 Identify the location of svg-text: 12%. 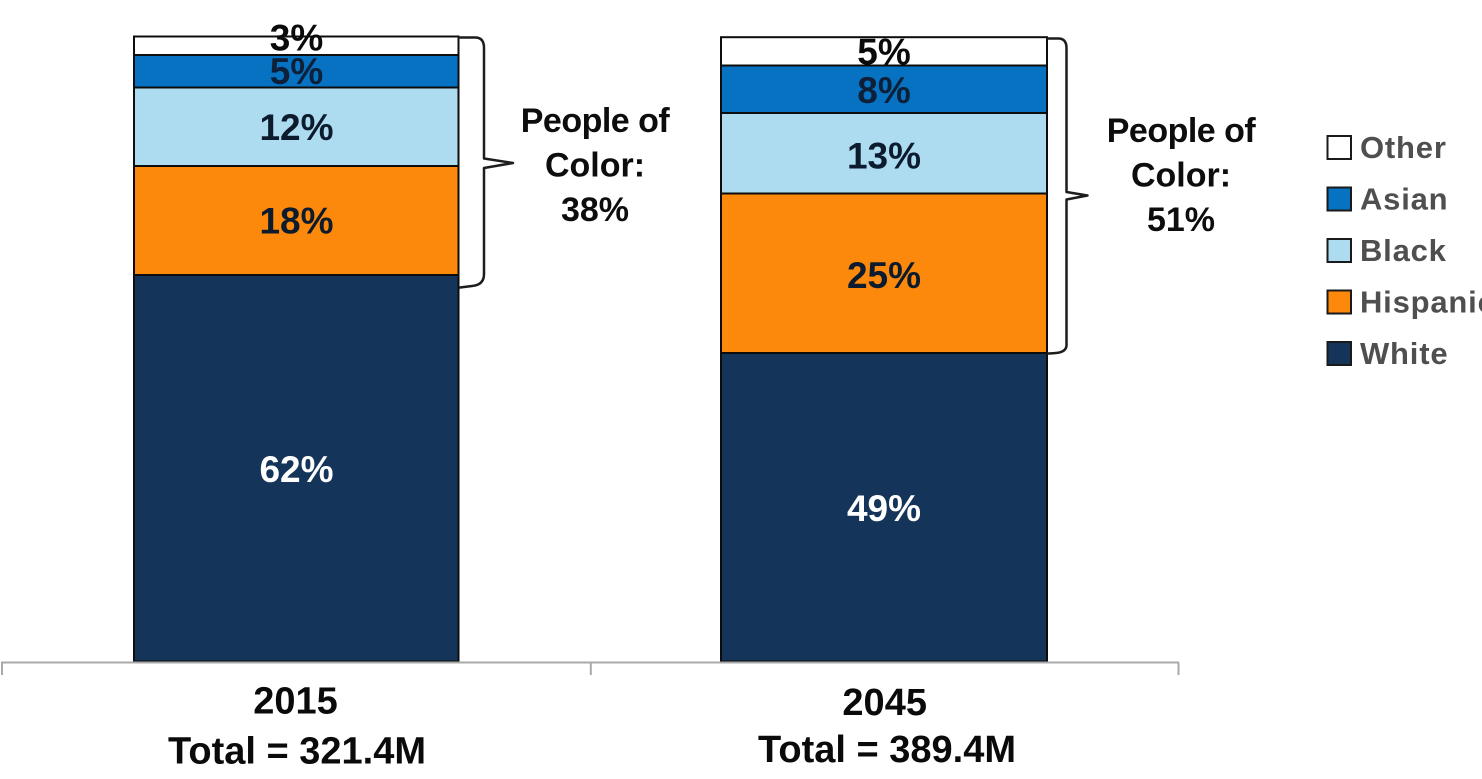
(296, 127).